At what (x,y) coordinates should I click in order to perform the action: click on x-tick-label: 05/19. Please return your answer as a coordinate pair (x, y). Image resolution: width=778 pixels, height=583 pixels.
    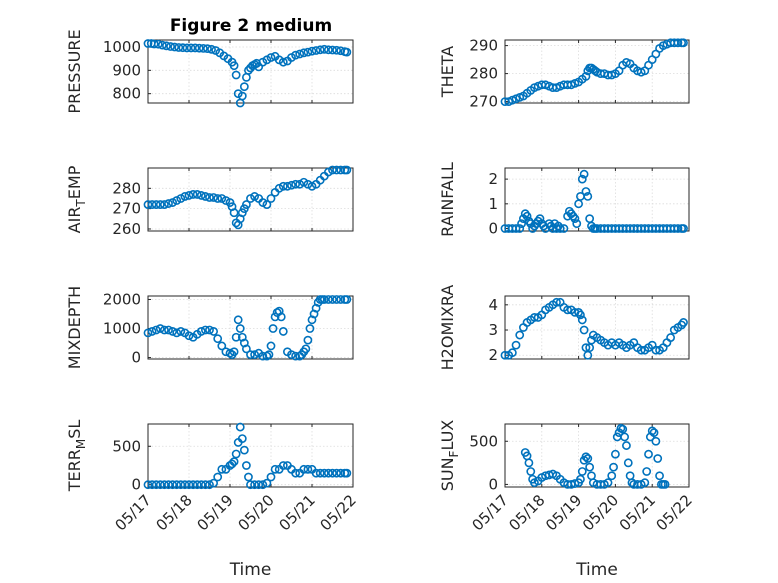
    Looking at the image, I should click on (563, 512).